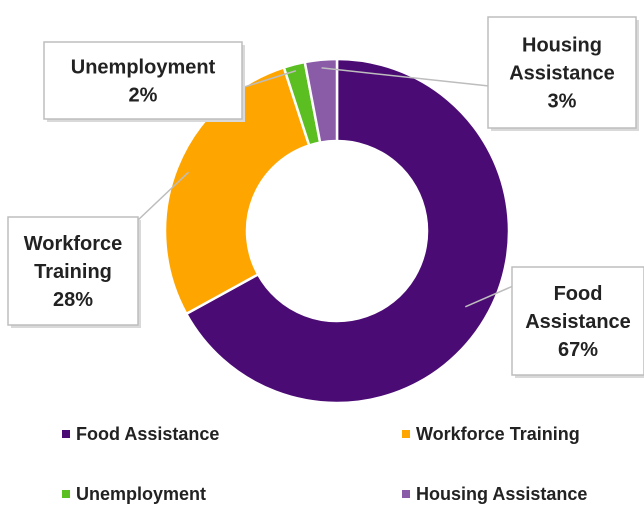  I want to click on leader-line-housing-assistance, so click(405, 77).